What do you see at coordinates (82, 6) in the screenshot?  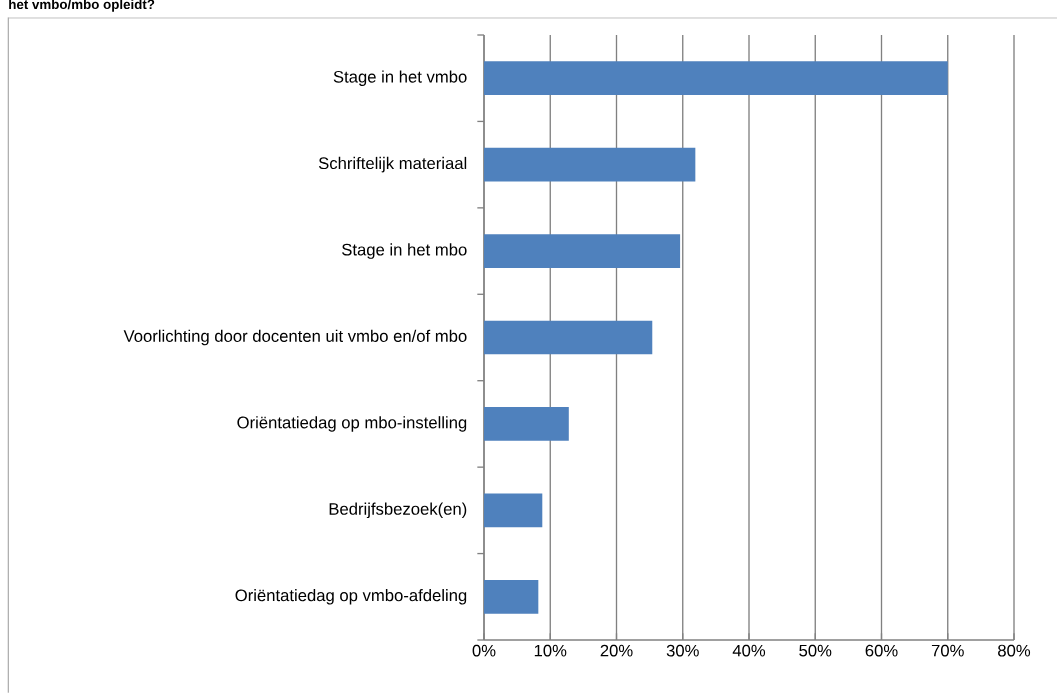 I see `text: het vmbo/mbo opleidt?` at bounding box center [82, 6].